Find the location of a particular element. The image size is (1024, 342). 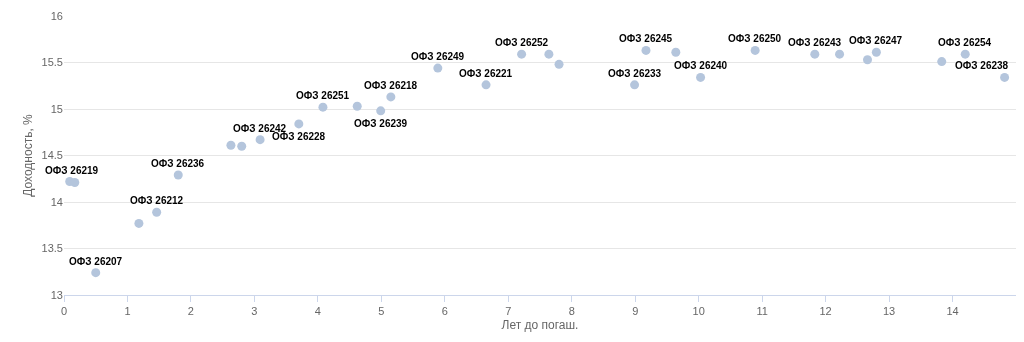

y-tick-label: 14.5 is located at coordinates (52, 155).